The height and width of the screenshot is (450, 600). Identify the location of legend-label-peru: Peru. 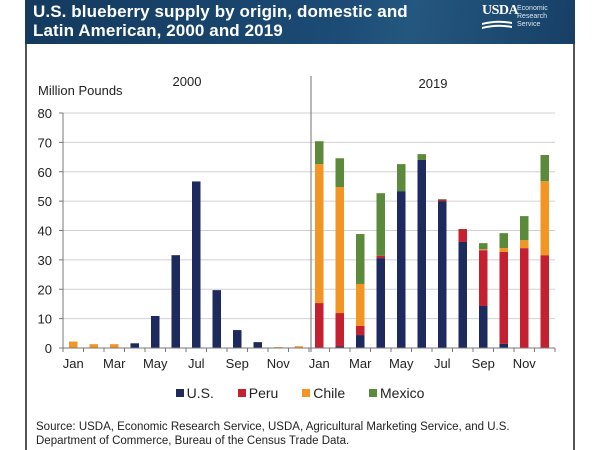
(263, 393).